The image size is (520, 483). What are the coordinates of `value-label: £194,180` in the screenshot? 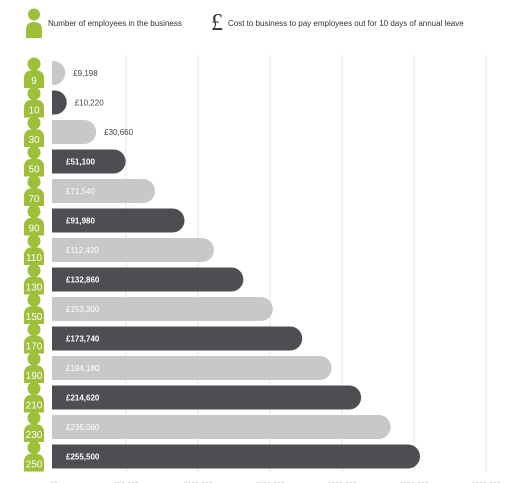 It's located at (83, 368).